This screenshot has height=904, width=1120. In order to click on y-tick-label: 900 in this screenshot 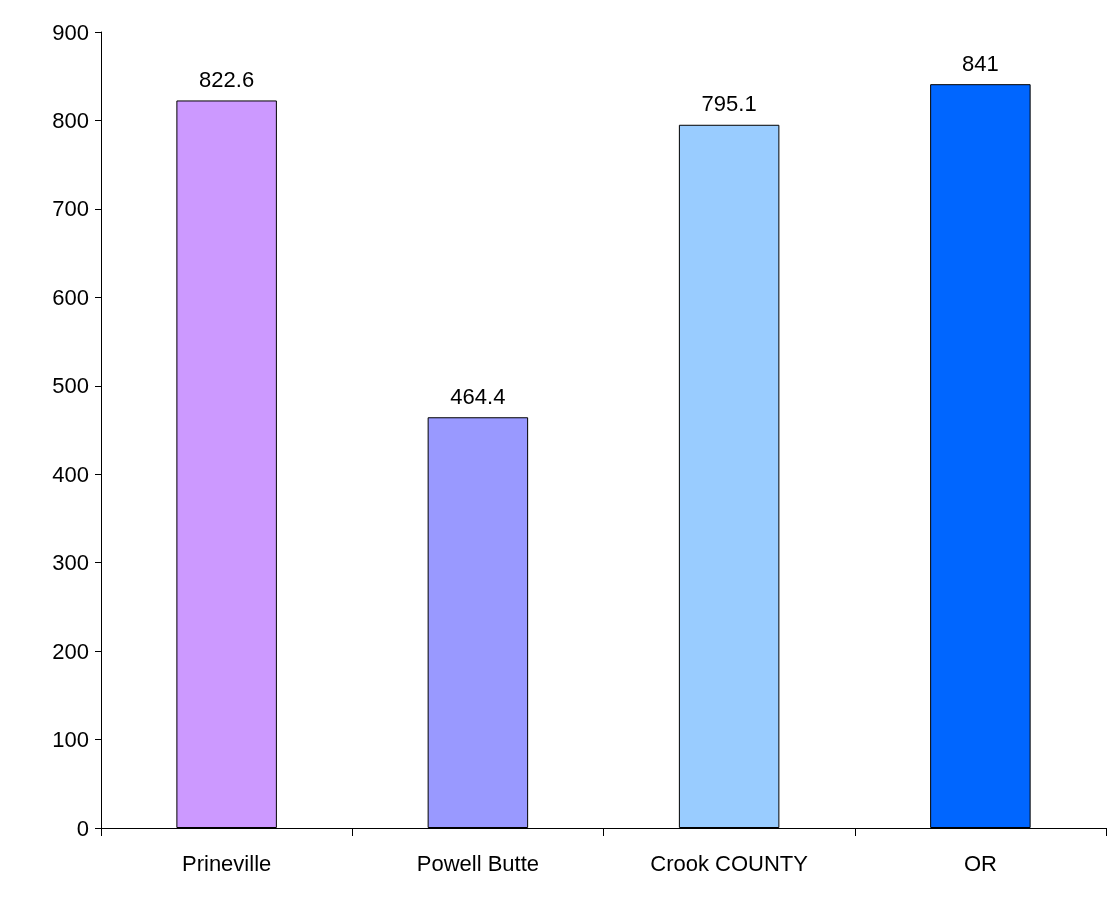, I will do `click(70, 32)`.